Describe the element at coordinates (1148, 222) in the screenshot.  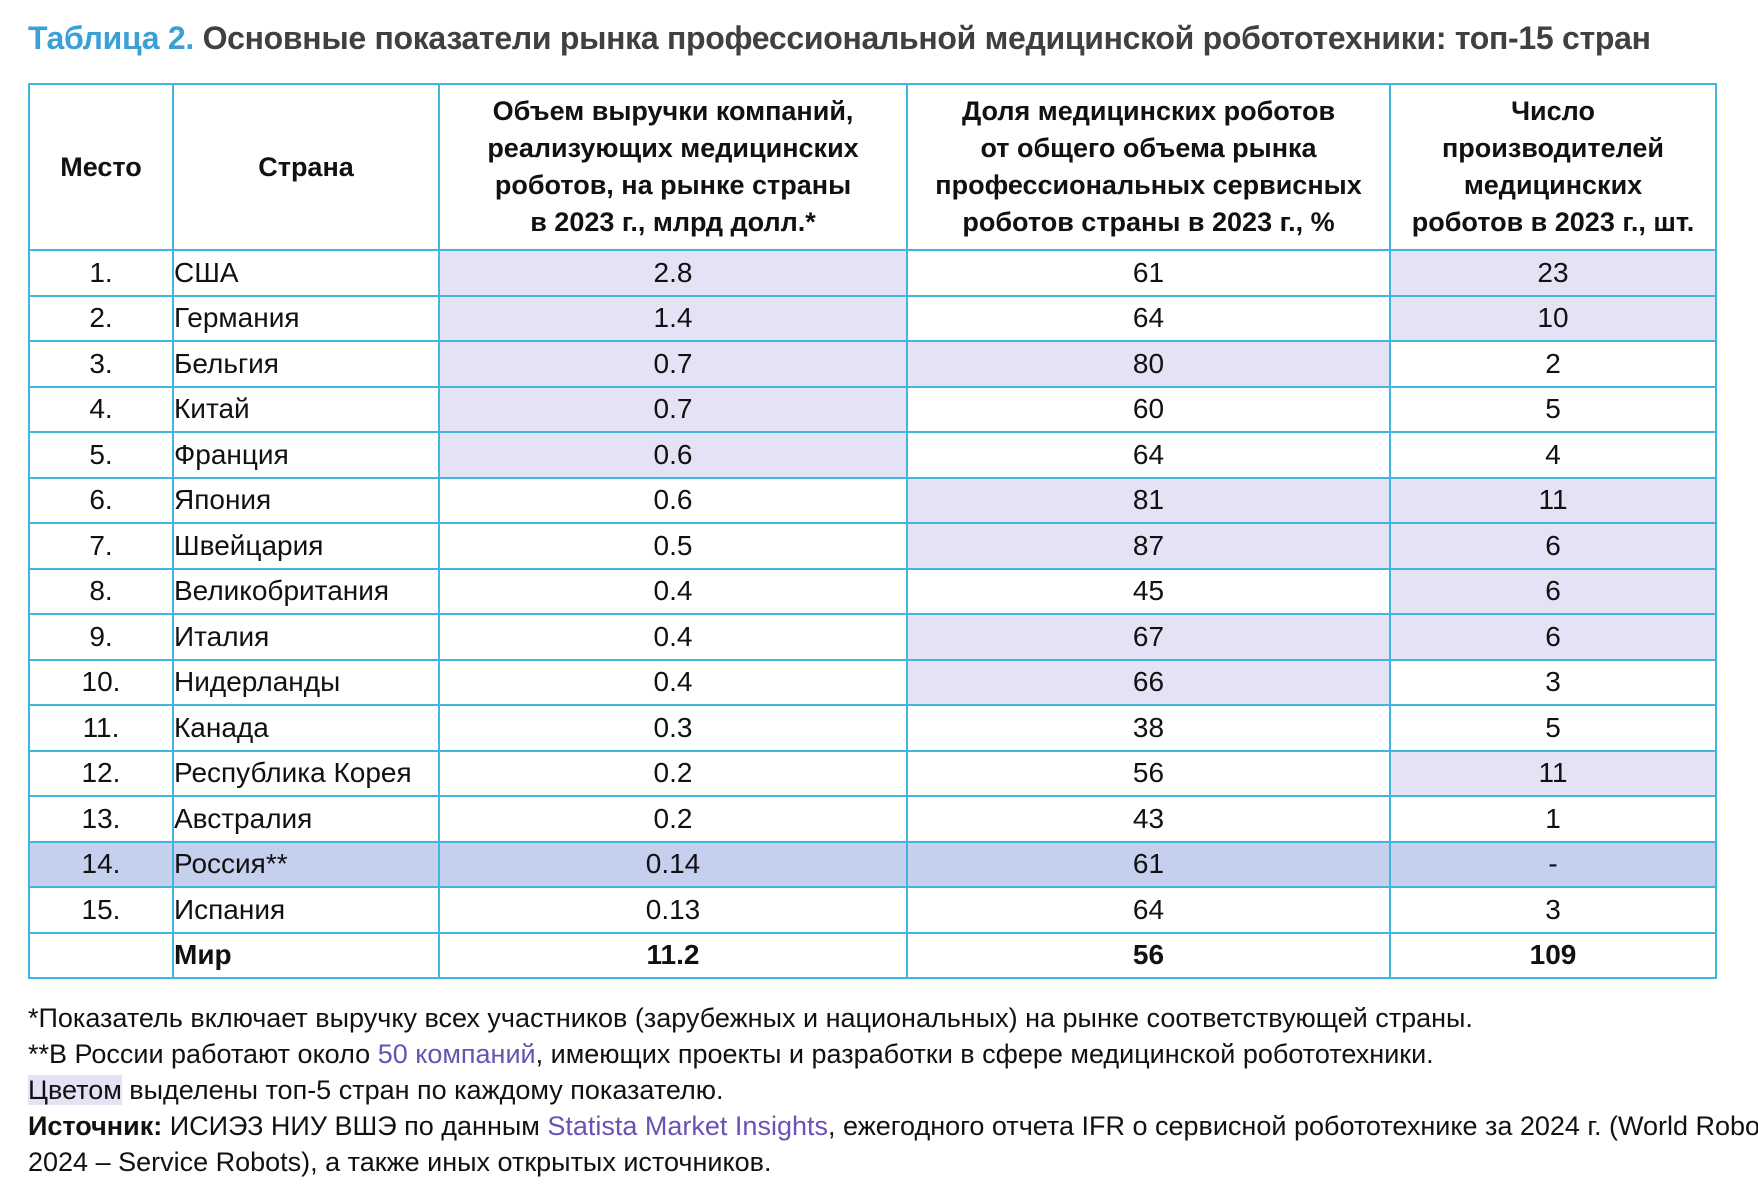
I see `header-line: роботов страны в 2023 г., %` at that location.